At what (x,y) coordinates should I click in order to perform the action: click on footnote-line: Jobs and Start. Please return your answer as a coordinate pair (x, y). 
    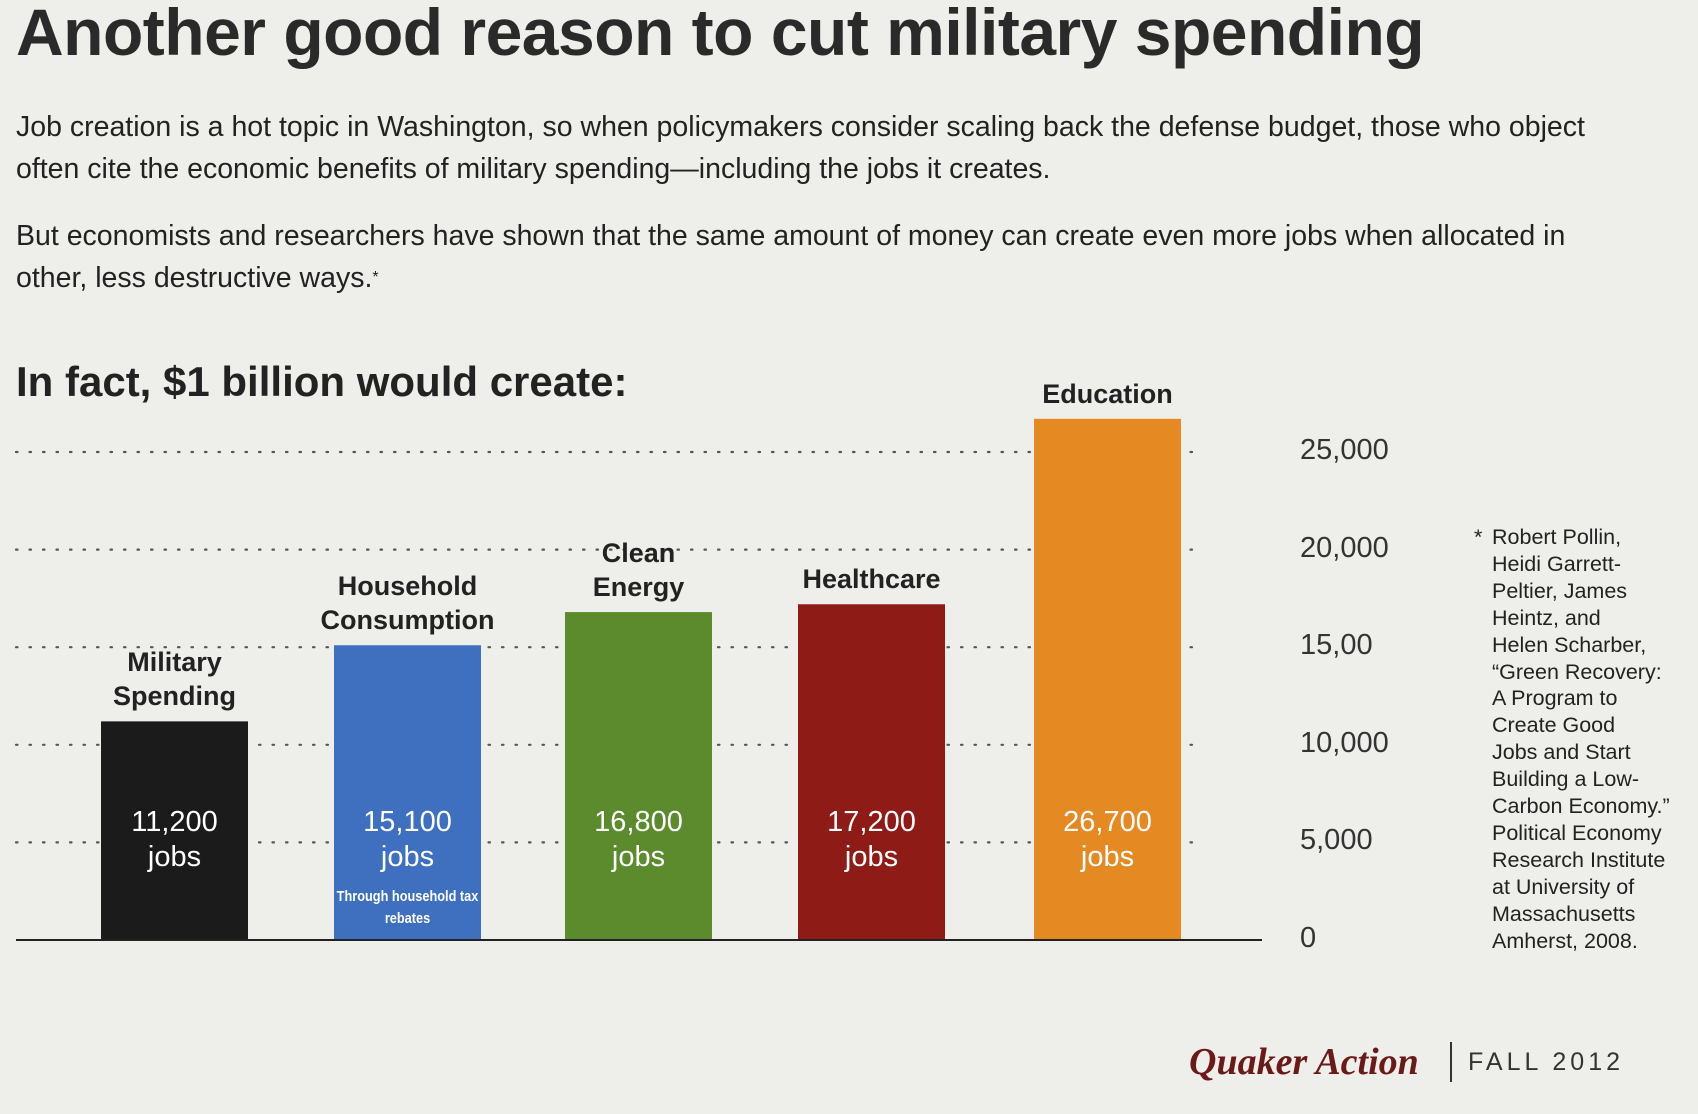
    Looking at the image, I should click on (1561, 752).